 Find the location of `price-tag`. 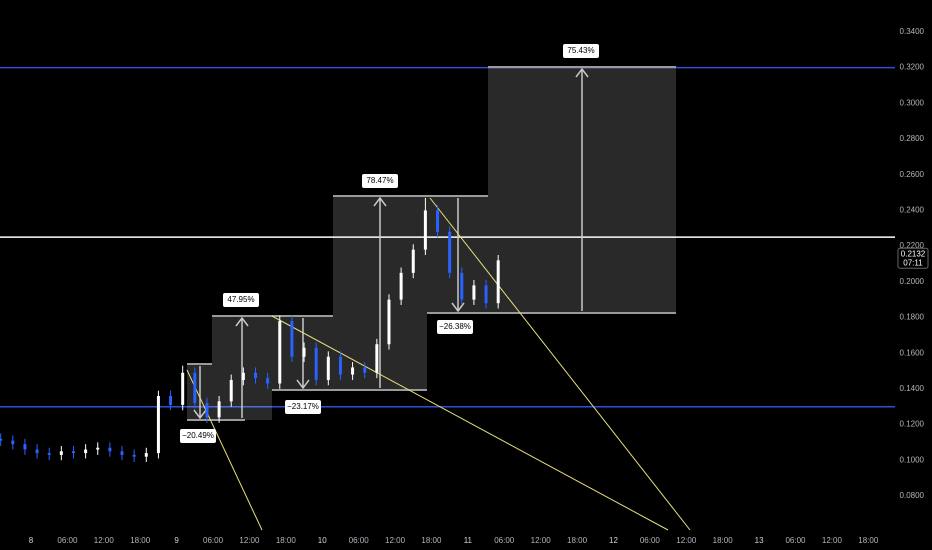

price-tag is located at coordinates (913, 258).